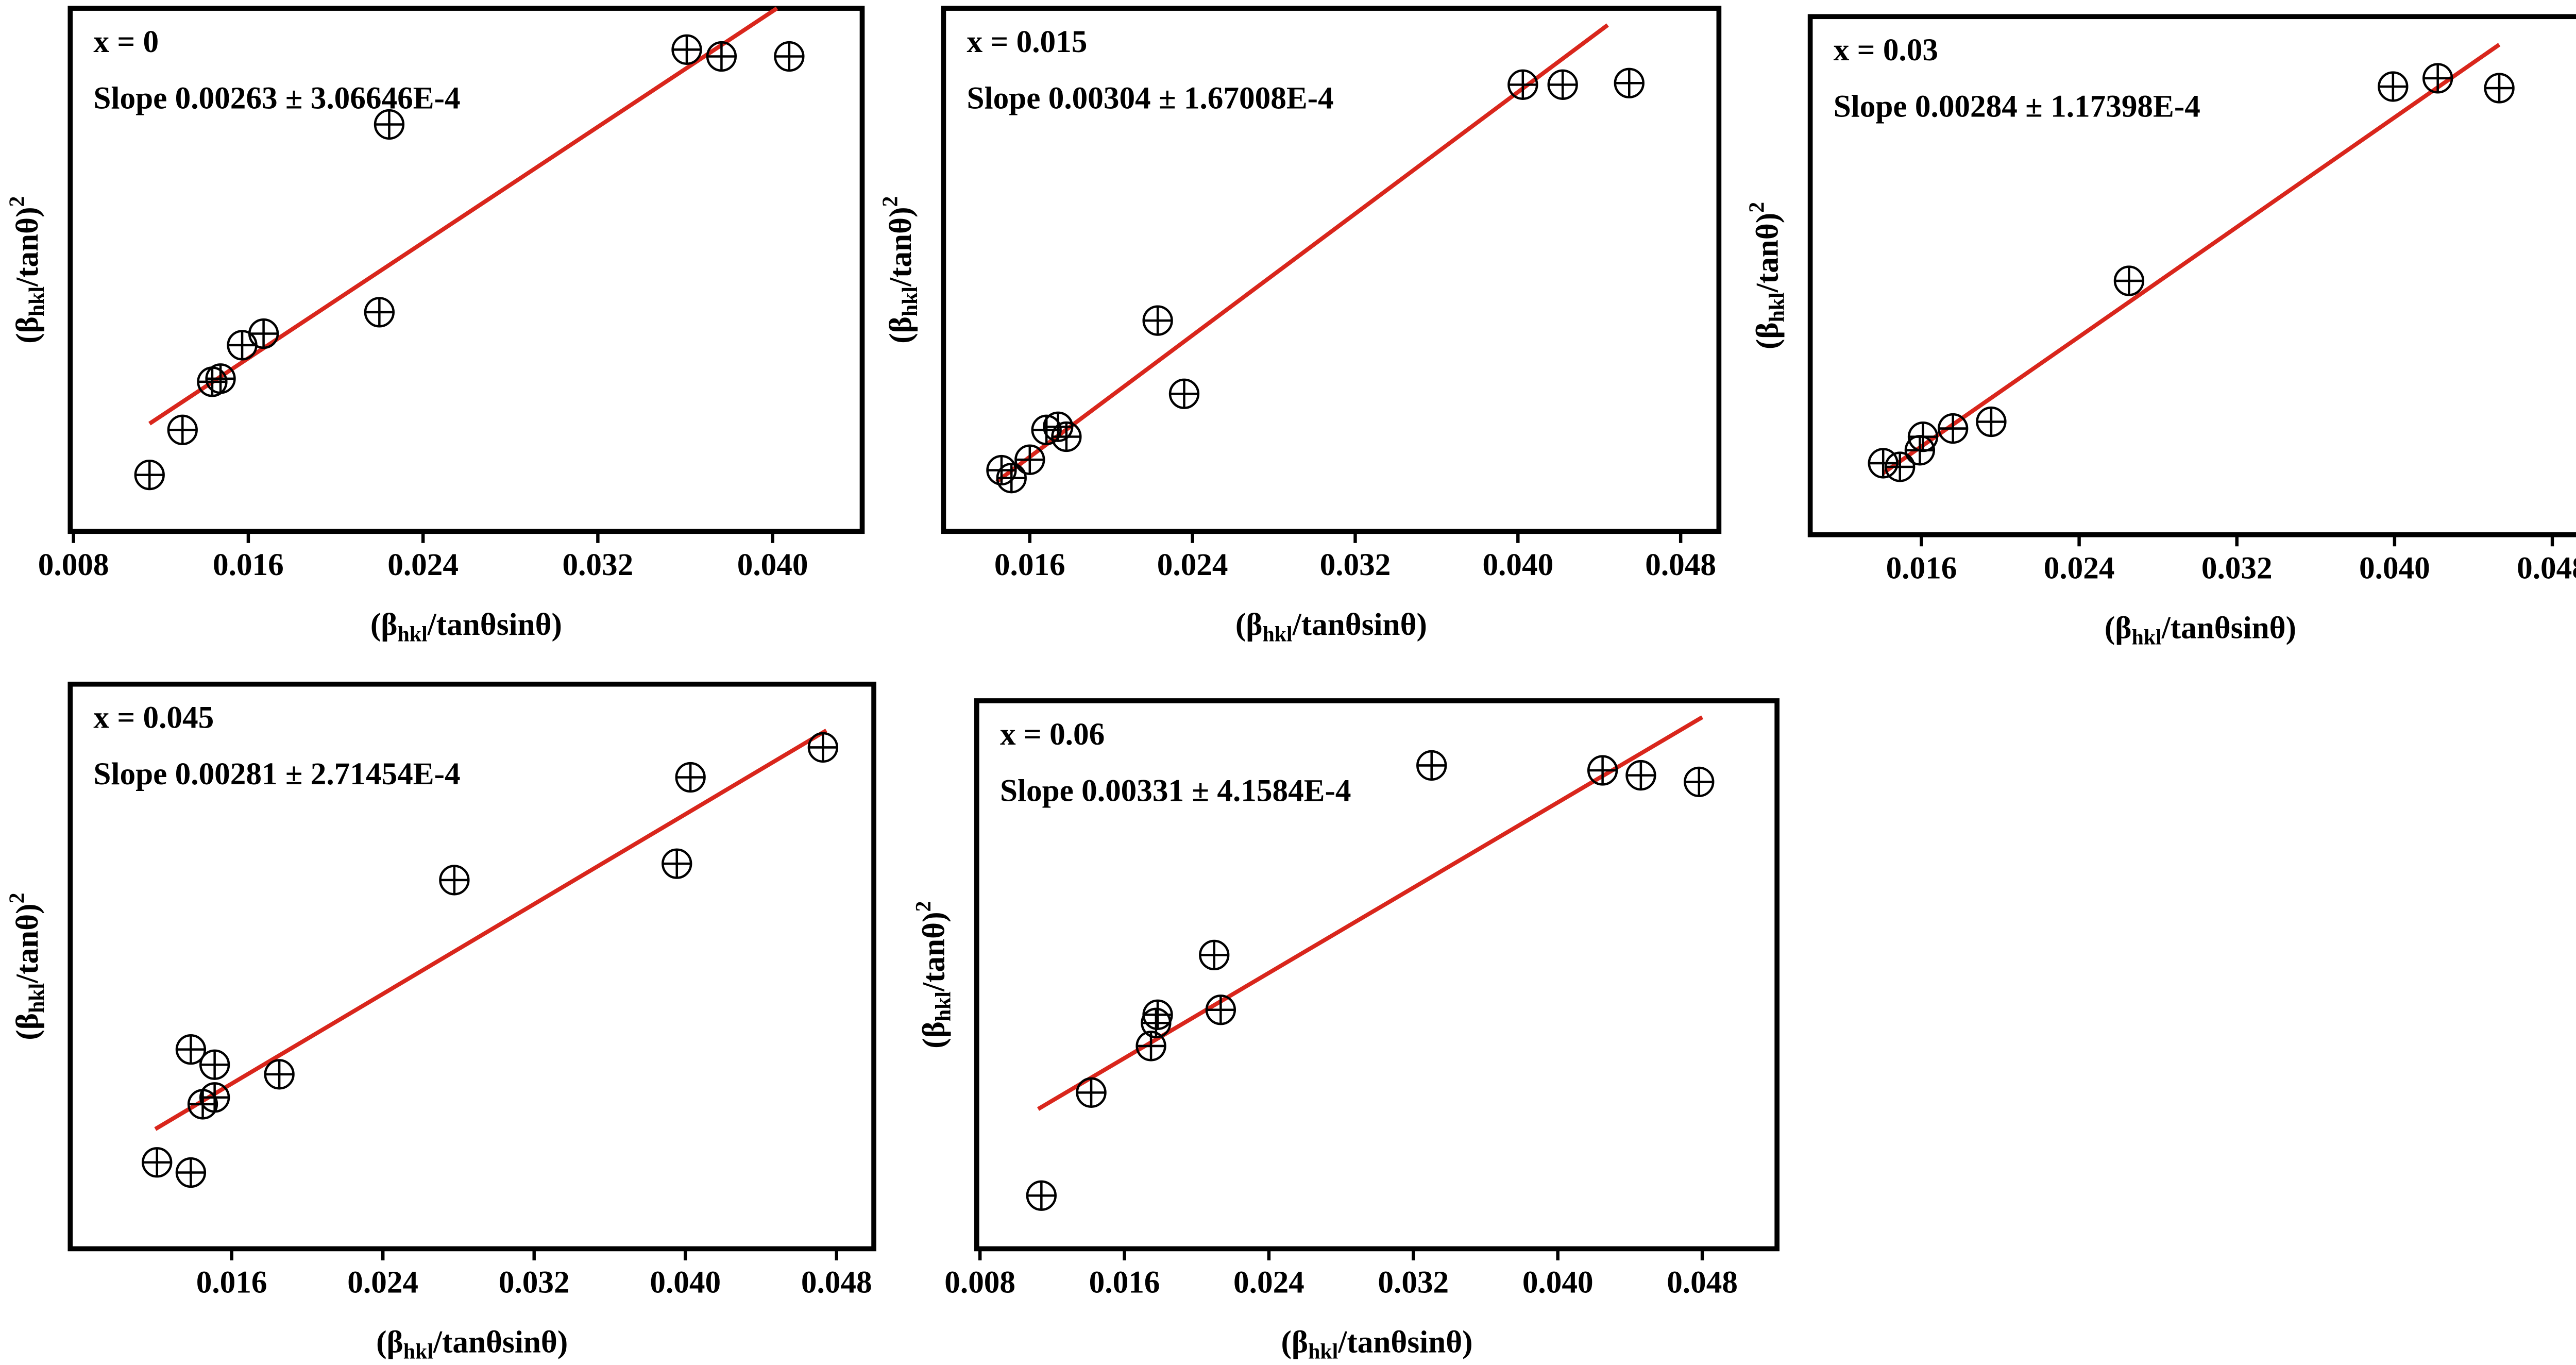  I want to click on annotation: Slope 0.00263 ± 3.06646E-4, so click(276, 98).